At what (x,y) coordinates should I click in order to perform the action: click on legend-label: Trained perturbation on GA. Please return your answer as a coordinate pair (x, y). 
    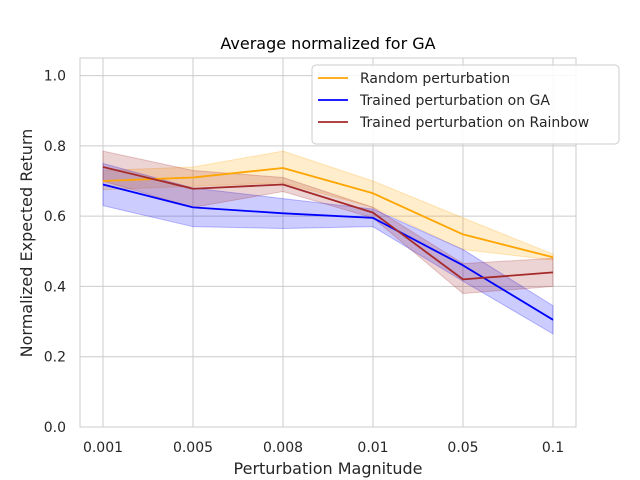
    Looking at the image, I should click on (454, 101).